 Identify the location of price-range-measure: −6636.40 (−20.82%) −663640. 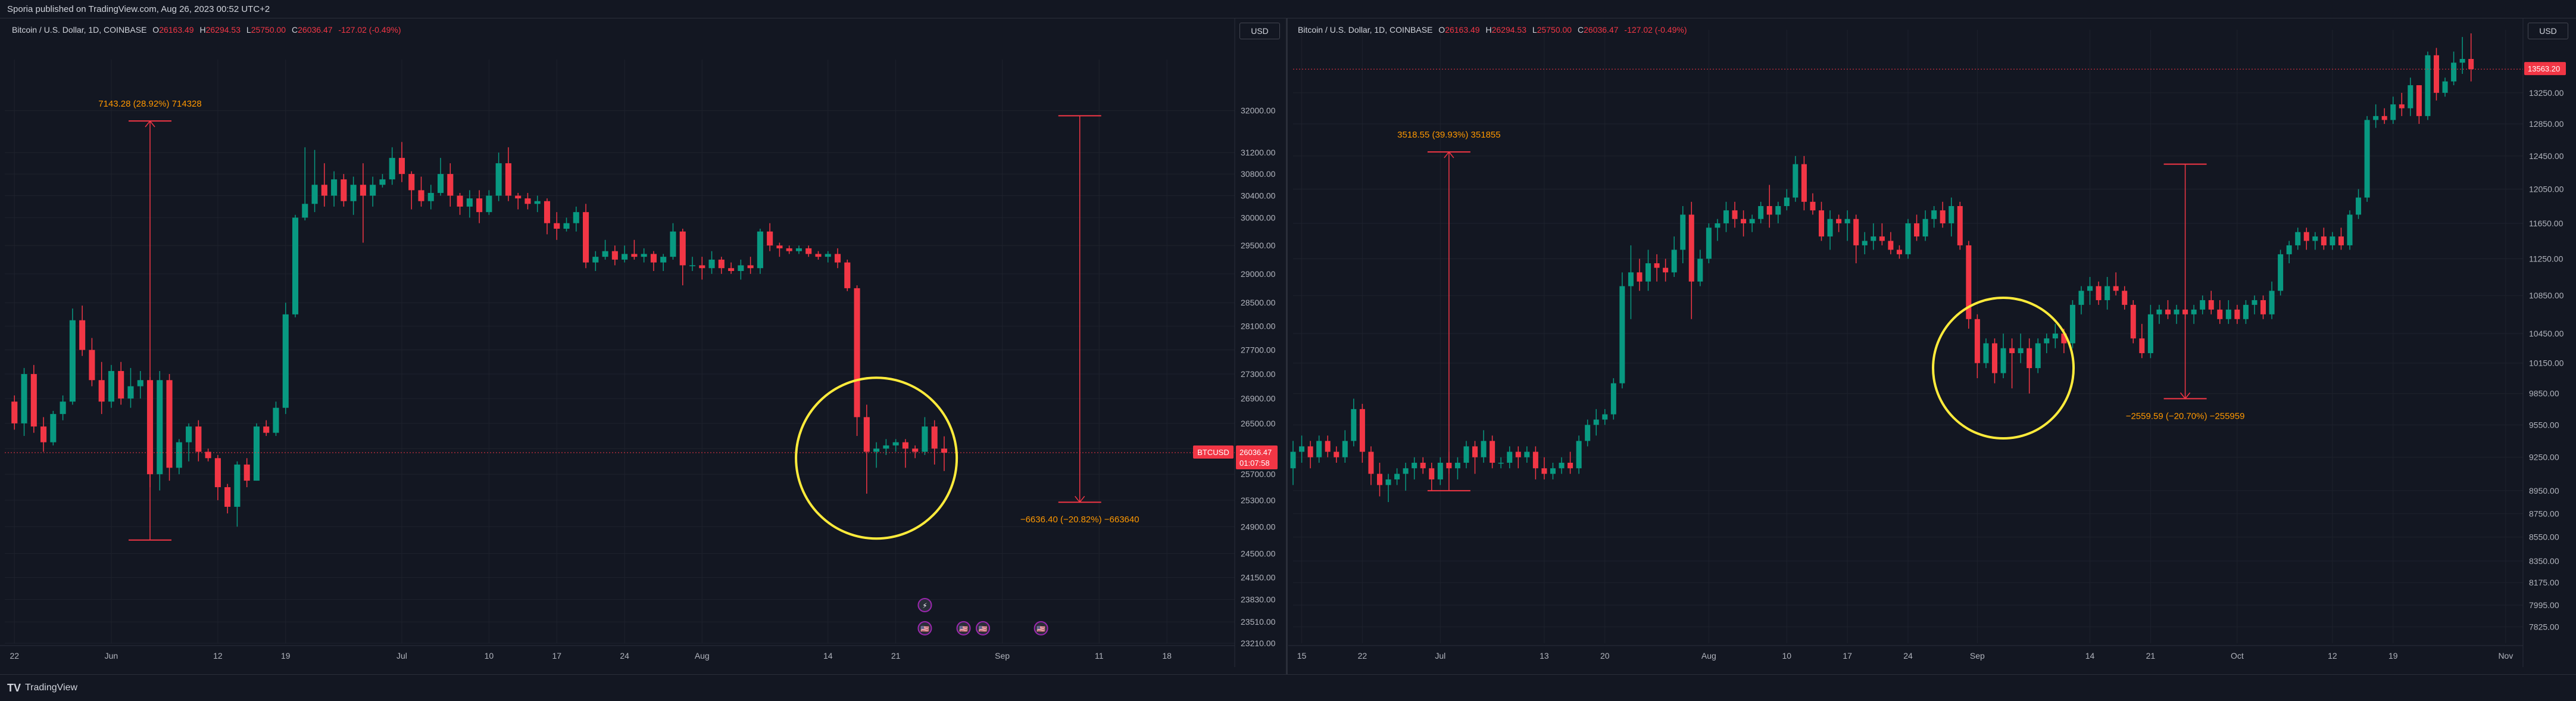
(1079, 320).